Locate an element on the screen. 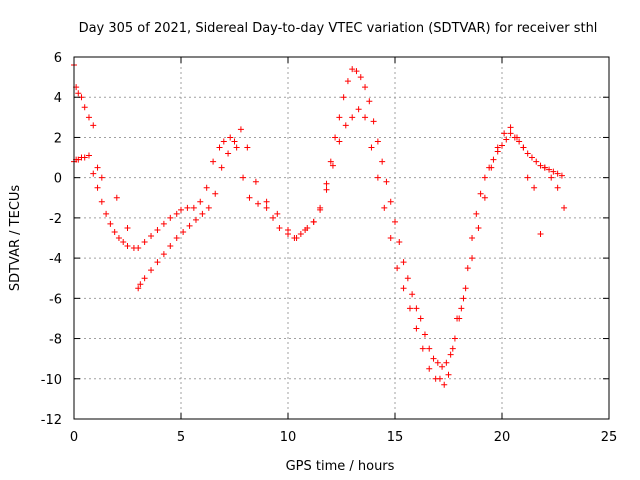 This screenshot has width=640, height=480. y-tick-label: -4 is located at coordinates (55, 259).